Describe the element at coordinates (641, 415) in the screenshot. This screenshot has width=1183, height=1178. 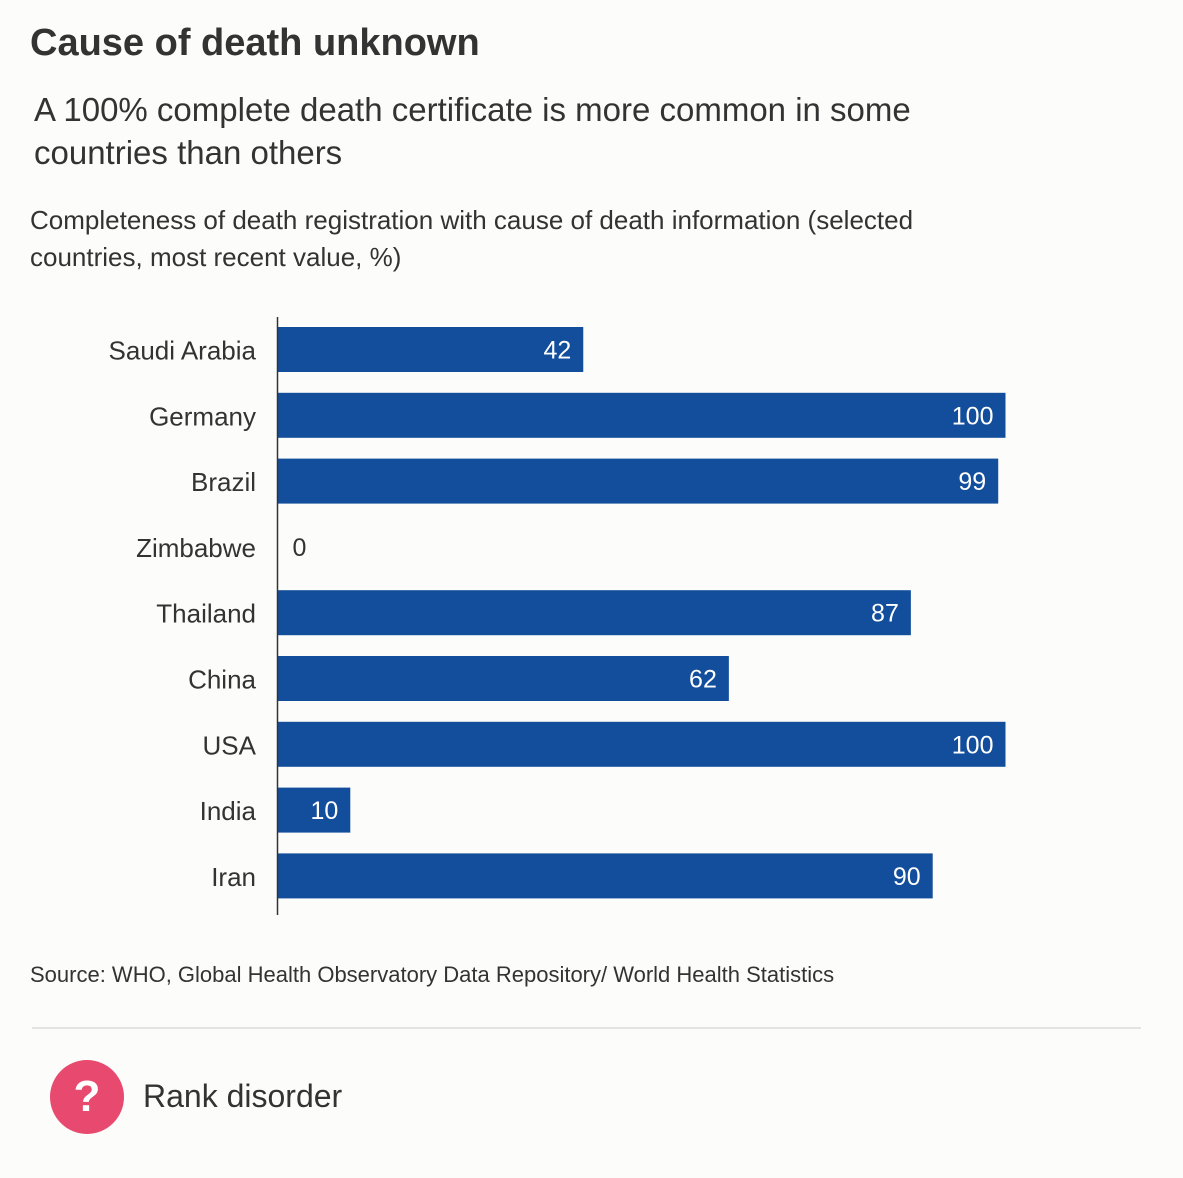
I see `bar-germany` at that location.